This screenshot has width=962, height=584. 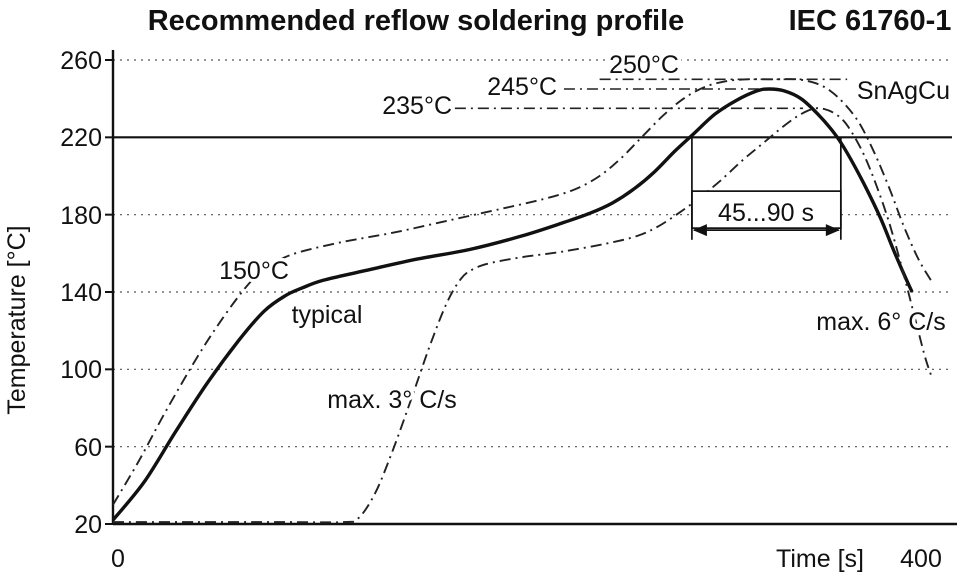 What do you see at coordinates (644, 65) in the screenshot?
I see `guide-label-250c: 250°C` at bounding box center [644, 65].